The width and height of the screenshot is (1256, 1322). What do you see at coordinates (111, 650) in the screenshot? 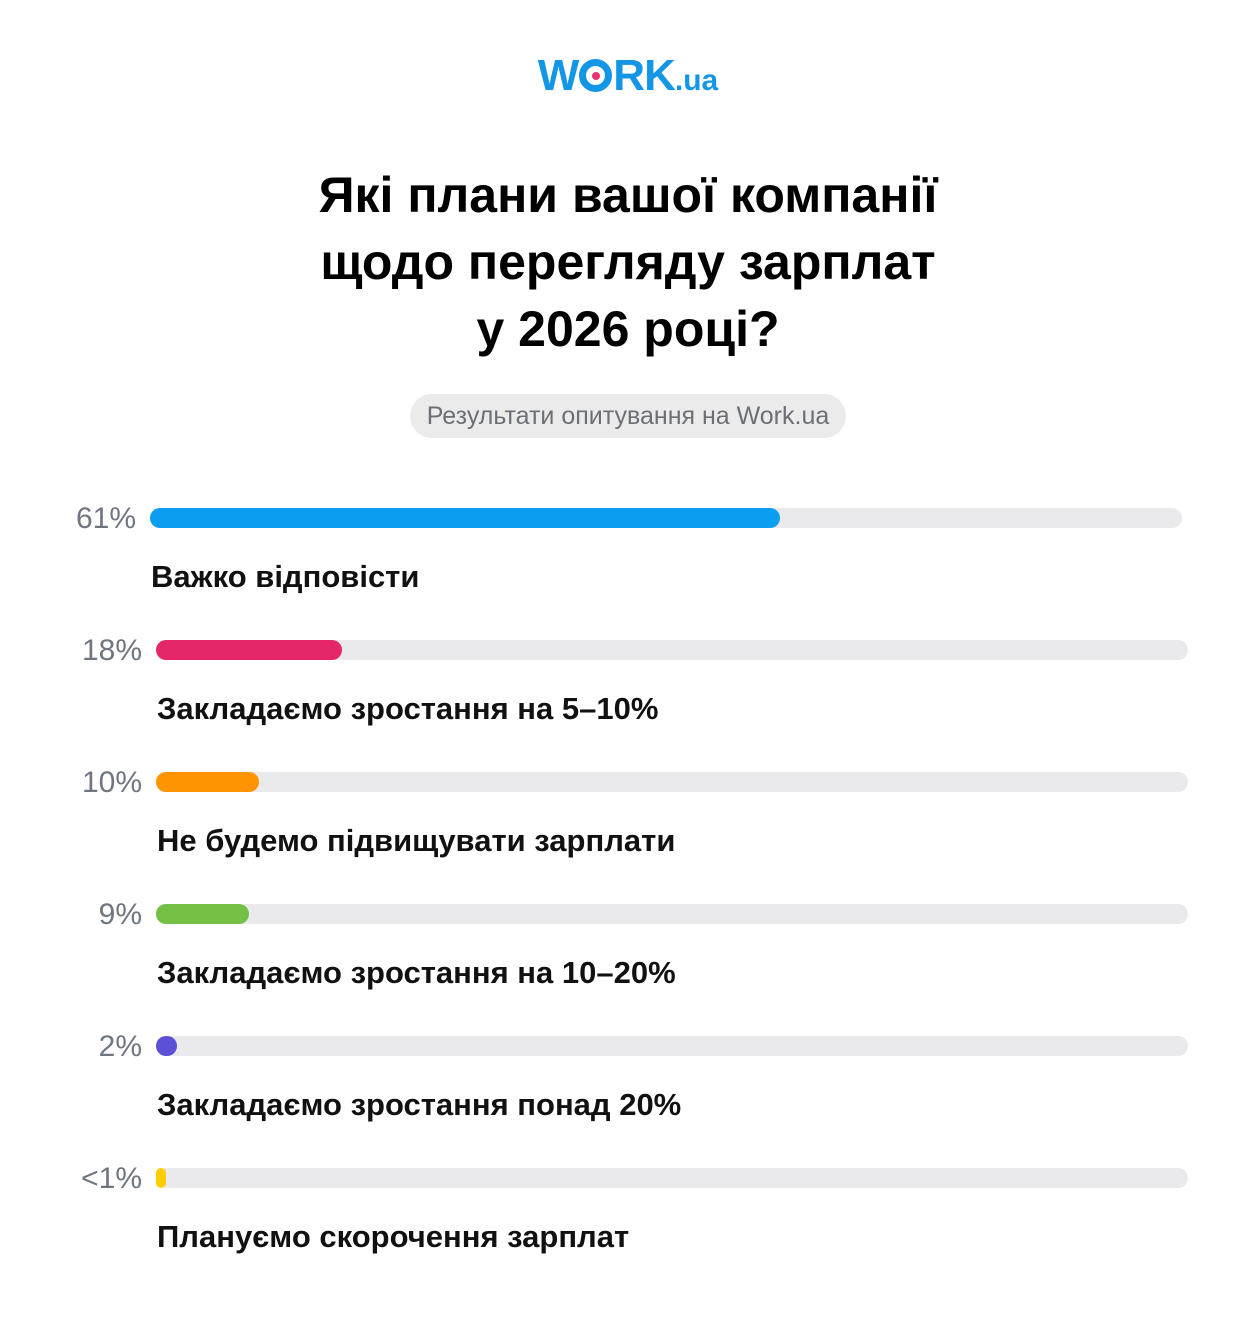
I see `bar-value-label: 18%` at bounding box center [111, 650].